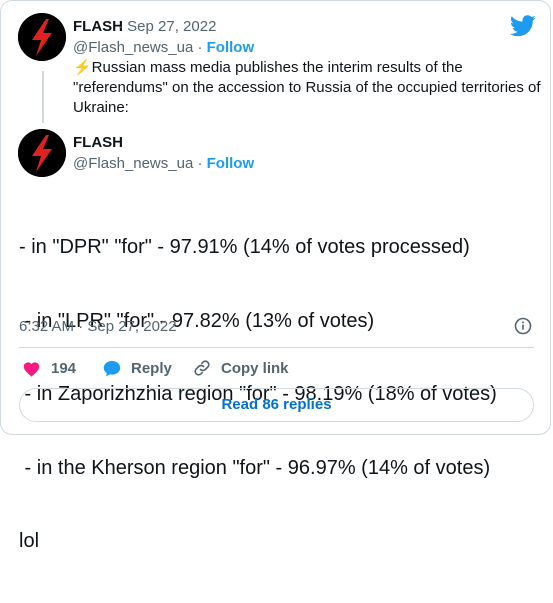  What do you see at coordinates (276, 347) in the screenshot?
I see `divider` at bounding box center [276, 347].